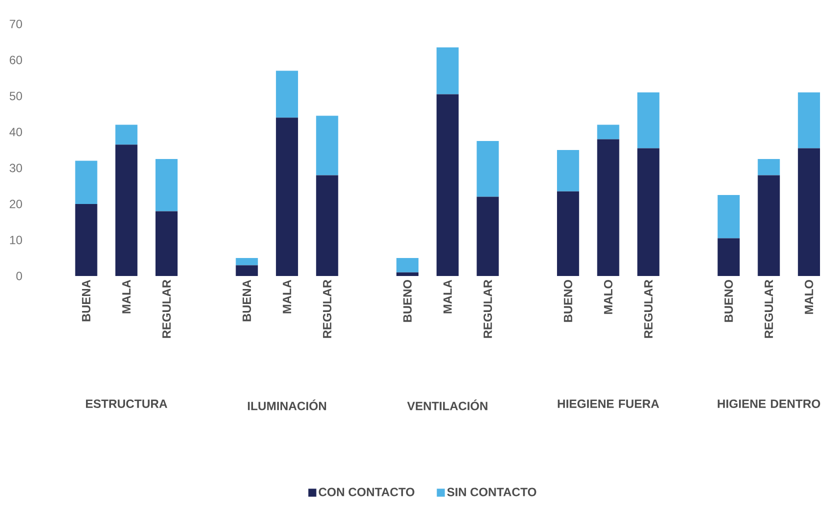 This screenshot has width=835, height=505. Describe the element at coordinates (15, 132) in the screenshot. I see `y-tick-label: 40` at that location.